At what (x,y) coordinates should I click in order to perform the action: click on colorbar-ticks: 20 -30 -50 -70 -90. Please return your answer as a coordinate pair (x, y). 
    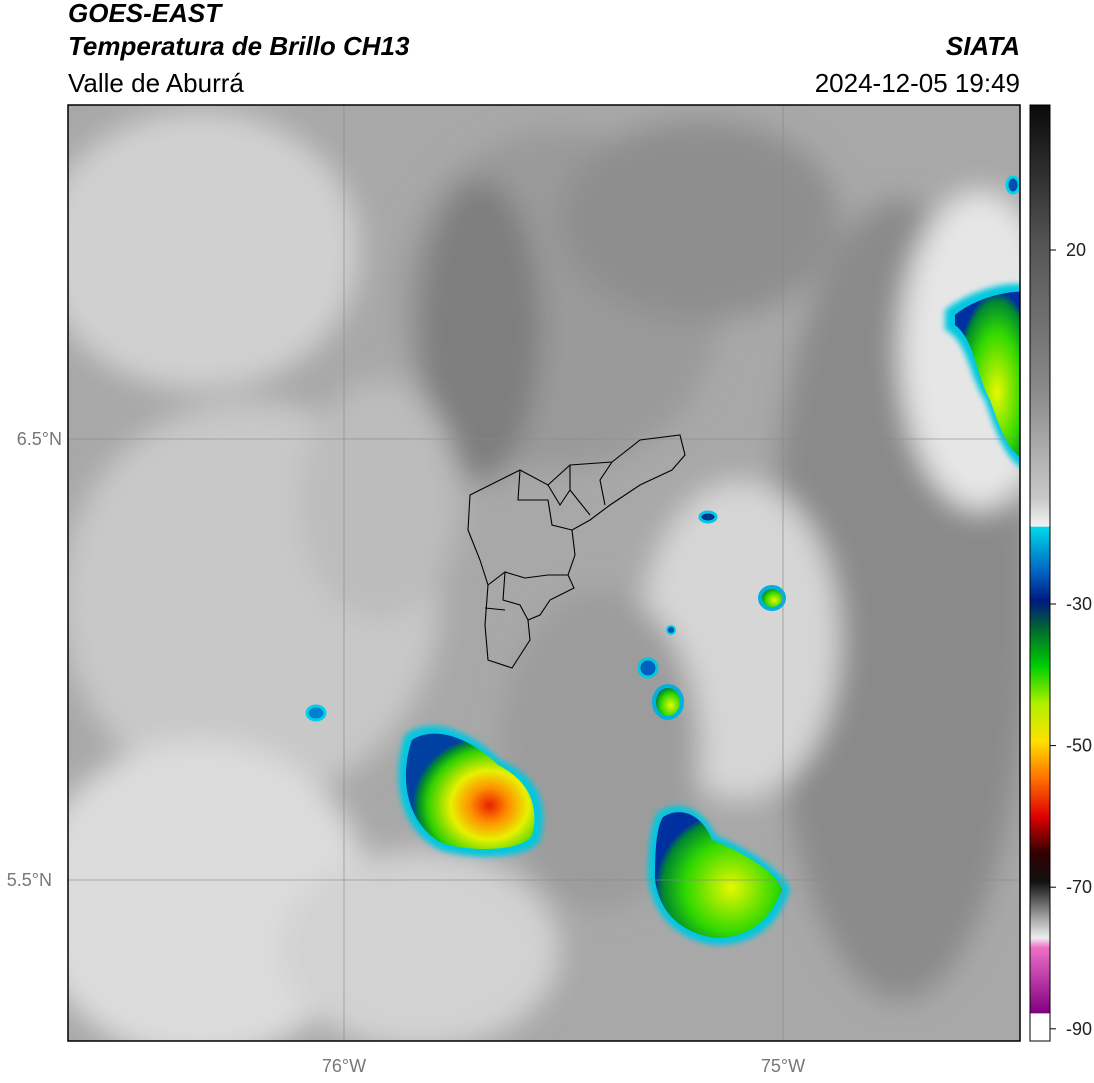
    Looking at the image, I should click on (1071, 639).